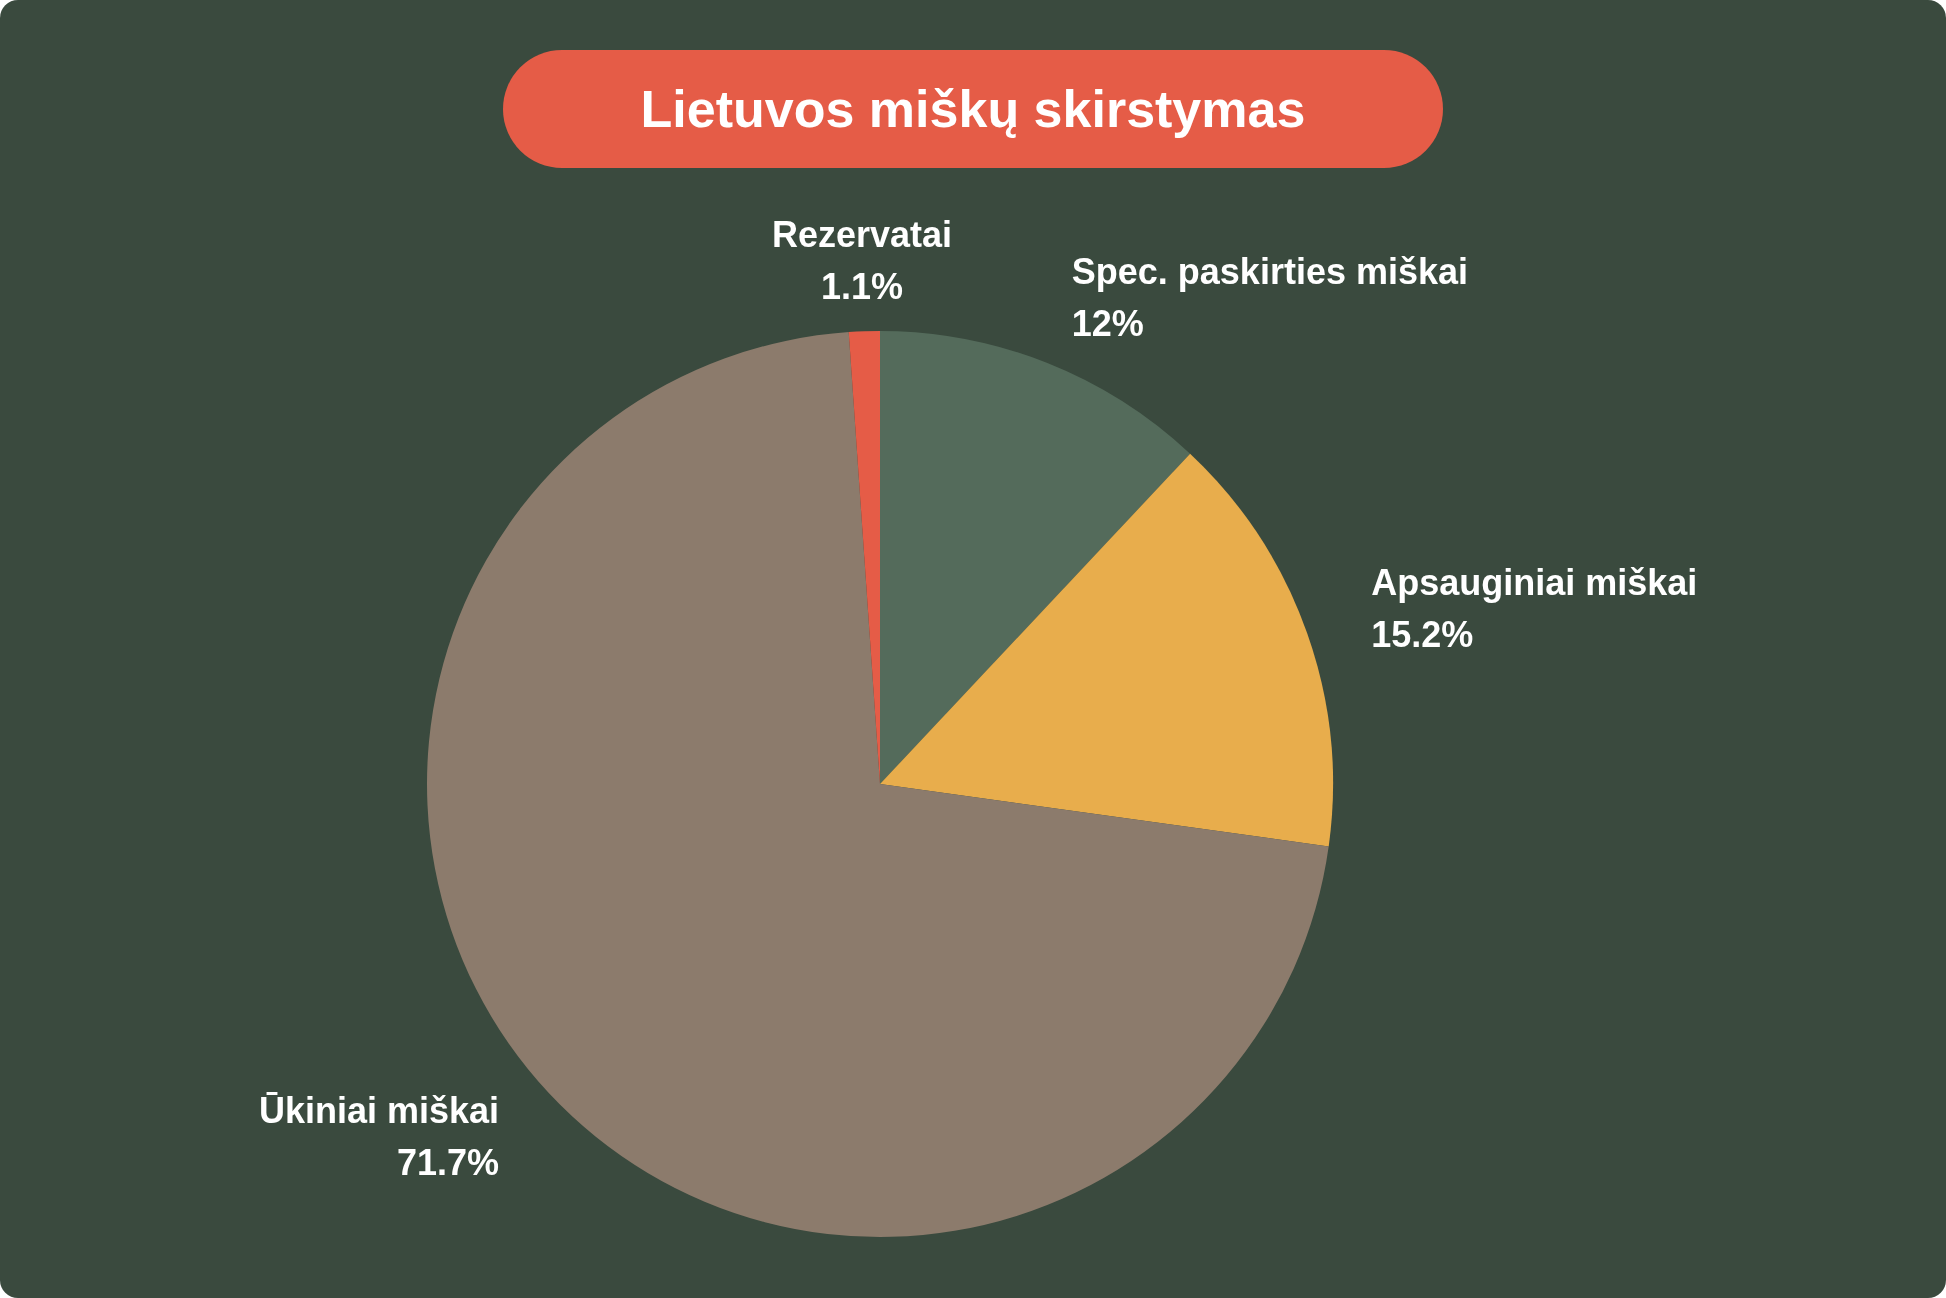  What do you see at coordinates (379, 1111) in the screenshot?
I see `slice-label: Ūkiniai miškai` at bounding box center [379, 1111].